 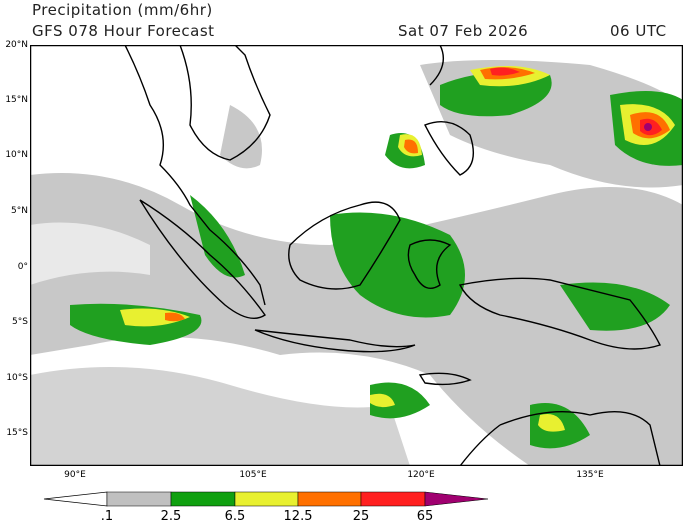 What do you see at coordinates (123, 31) in the screenshot?
I see `model-forecast-label: GFS 078 Hour Forecast` at bounding box center [123, 31].